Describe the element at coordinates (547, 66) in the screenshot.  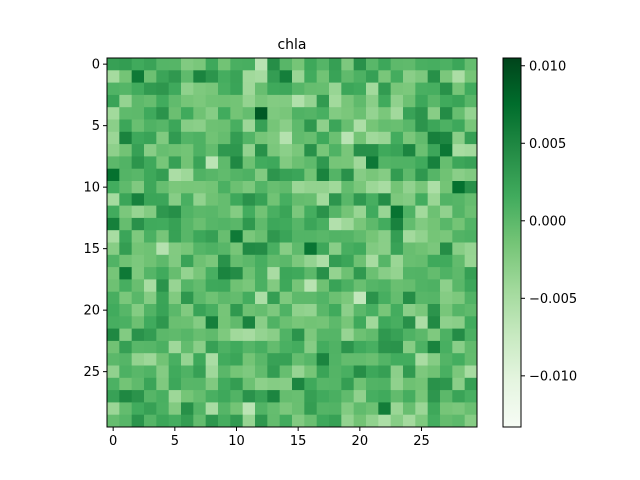
I see `colorbar-tick-label: 0.010` at that location.